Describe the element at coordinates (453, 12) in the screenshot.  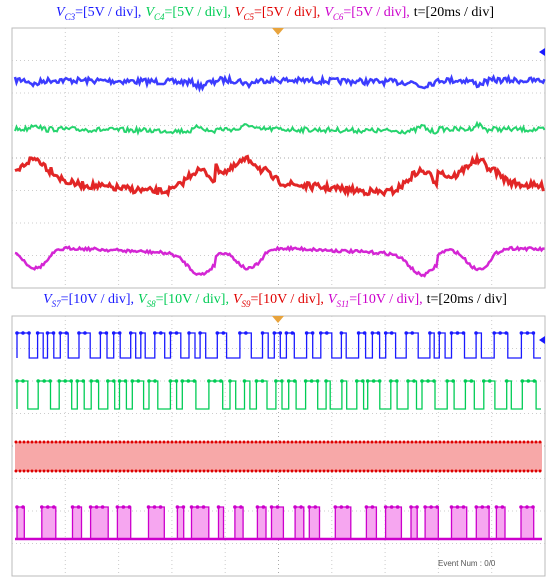
I see `time-scale: t=[20ms / div]` at that location.